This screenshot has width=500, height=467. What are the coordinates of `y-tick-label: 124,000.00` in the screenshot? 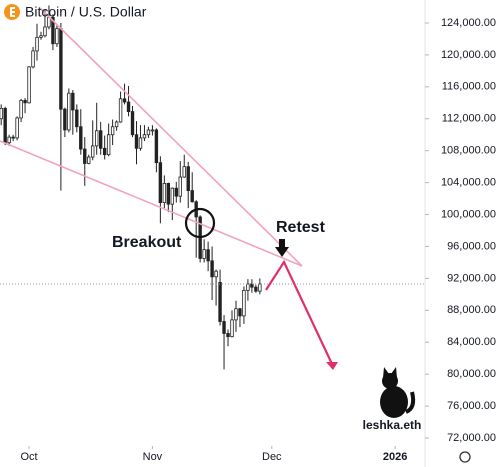 It's located at (468, 23).